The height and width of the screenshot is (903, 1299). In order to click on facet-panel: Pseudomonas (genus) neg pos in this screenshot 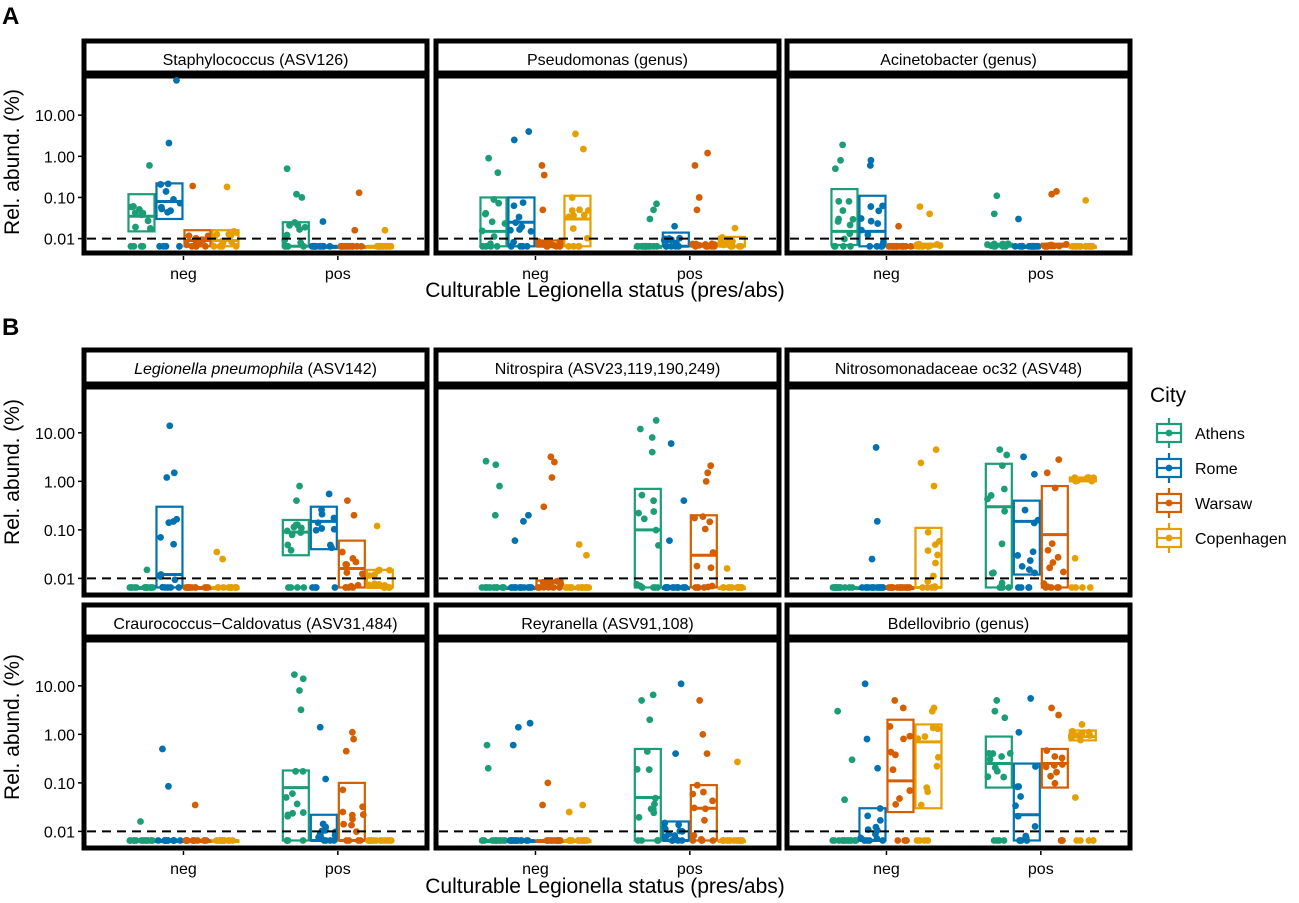, I will do `click(607, 160)`.